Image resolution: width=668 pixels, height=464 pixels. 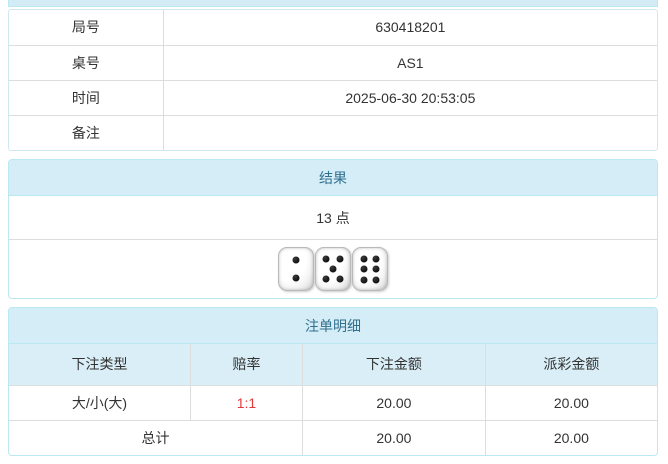 I want to click on die-5-icon, so click(x=333, y=269).